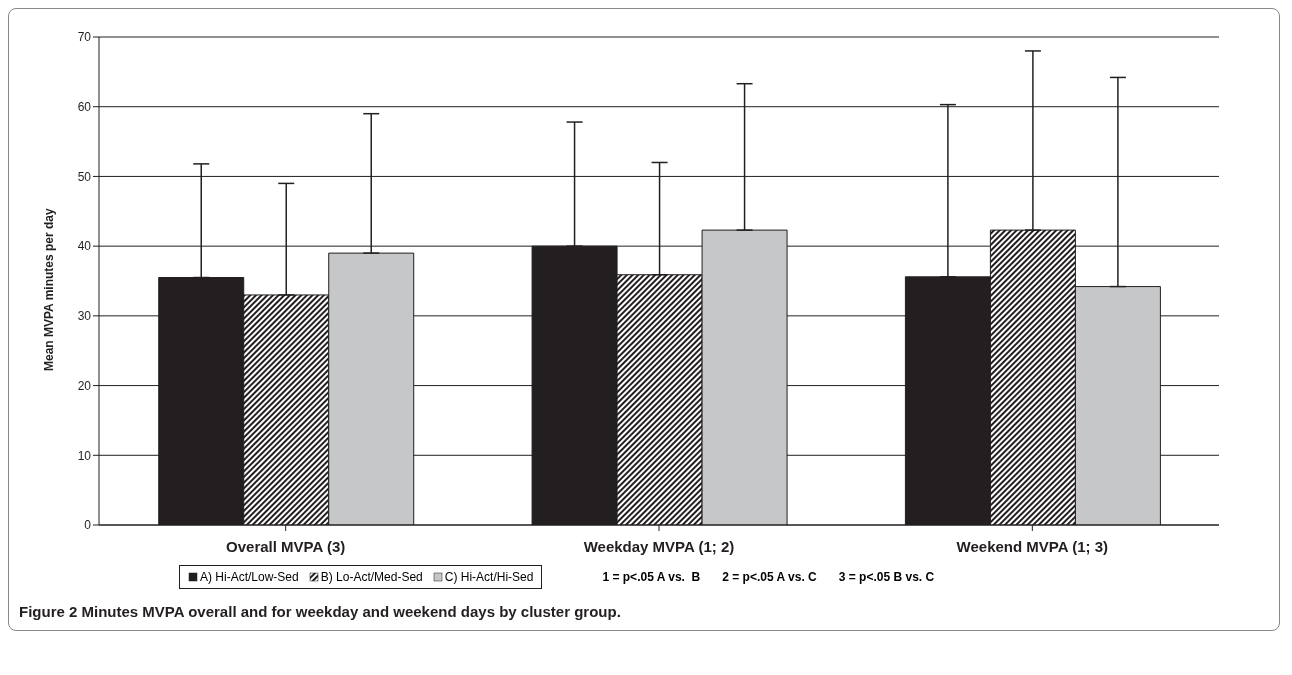 The height and width of the screenshot is (675, 1292). What do you see at coordinates (88, 525) in the screenshot?
I see `y-tick-label: 0` at bounding box center [88, 525].